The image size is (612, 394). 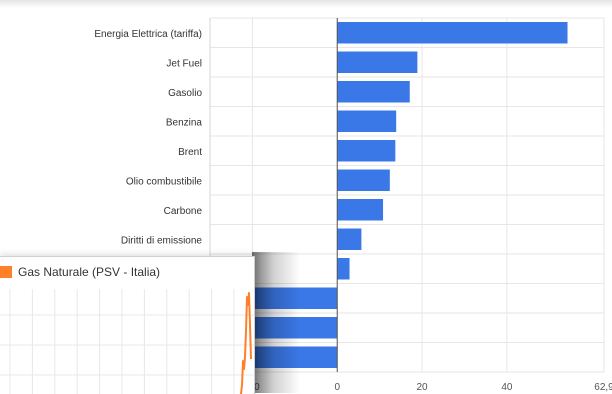 What do you see at coordinates (127, 341) in the screenshot?
I see `inset-plot-area` at bounding box center [127, 341].